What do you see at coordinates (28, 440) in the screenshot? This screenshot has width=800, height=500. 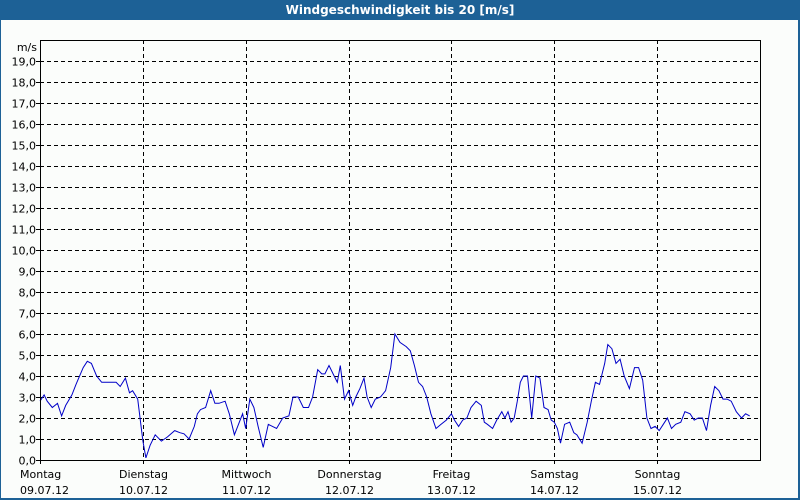 I see `y-tick-label: 1,0` at bounding box center [28, 440].